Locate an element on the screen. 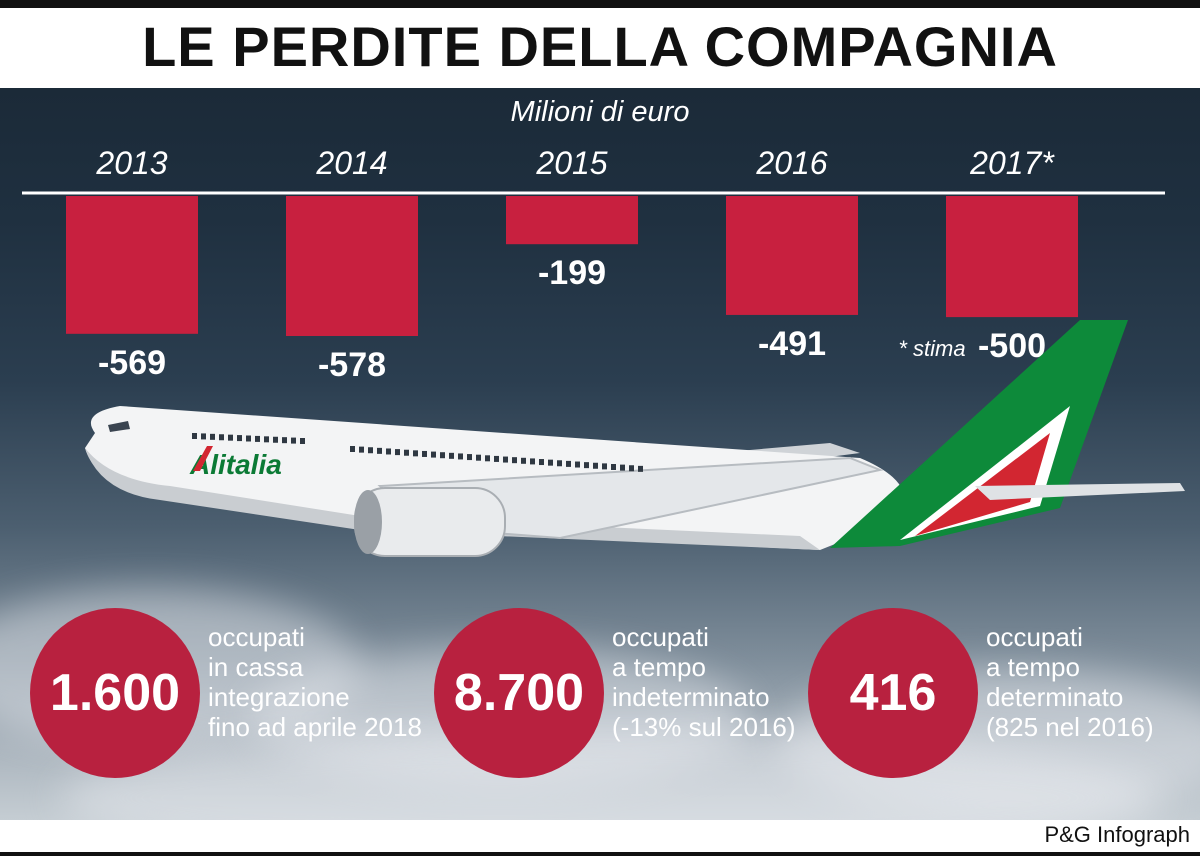  year-label: 2014 is located at coordinates (351, 163).